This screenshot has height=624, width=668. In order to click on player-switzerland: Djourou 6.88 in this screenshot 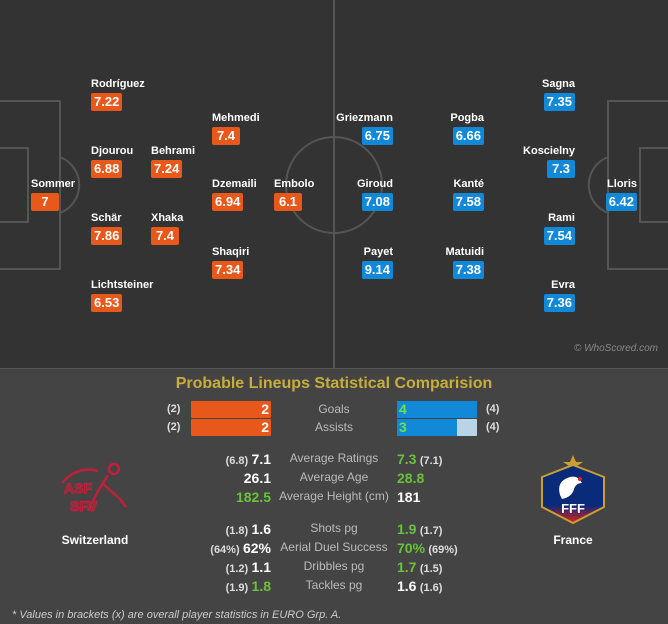, I will do `click(112, 161)`.